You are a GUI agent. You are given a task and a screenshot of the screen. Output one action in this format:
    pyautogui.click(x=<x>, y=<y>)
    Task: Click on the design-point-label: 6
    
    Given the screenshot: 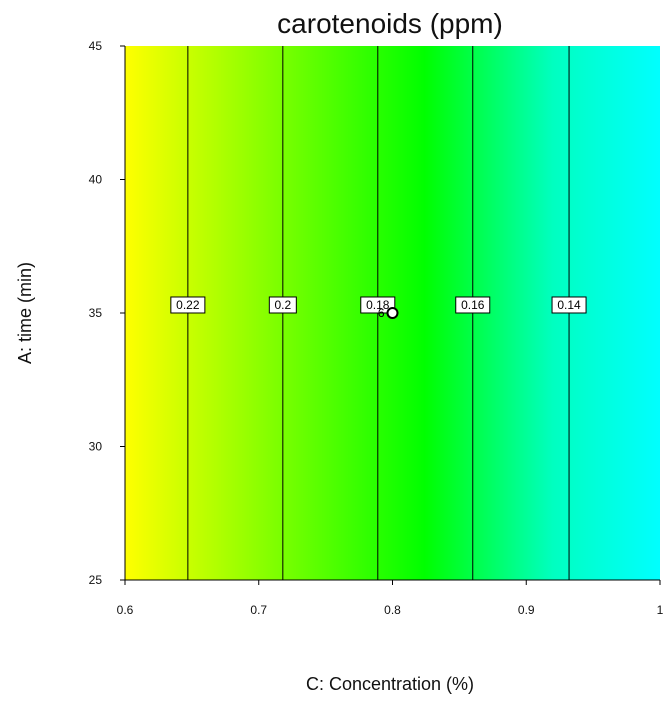 What is the action you would take?
    pyautogui.click(x=381, y=313)
    